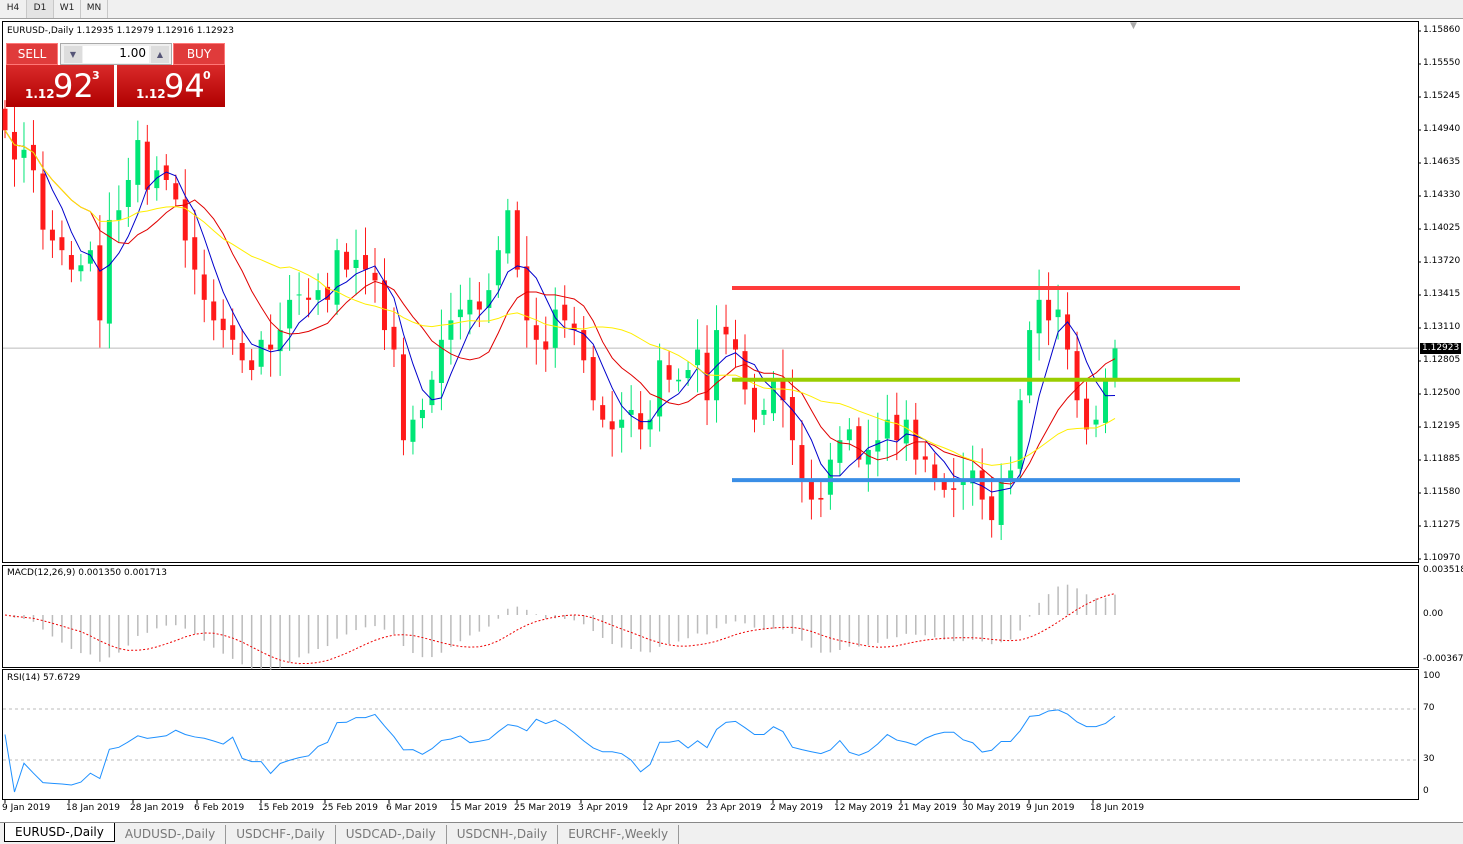 The width and height of the screenshot is (1463, 844). I want to click on chart-tab: AUDUSD-,Daily, so click(171, 834).